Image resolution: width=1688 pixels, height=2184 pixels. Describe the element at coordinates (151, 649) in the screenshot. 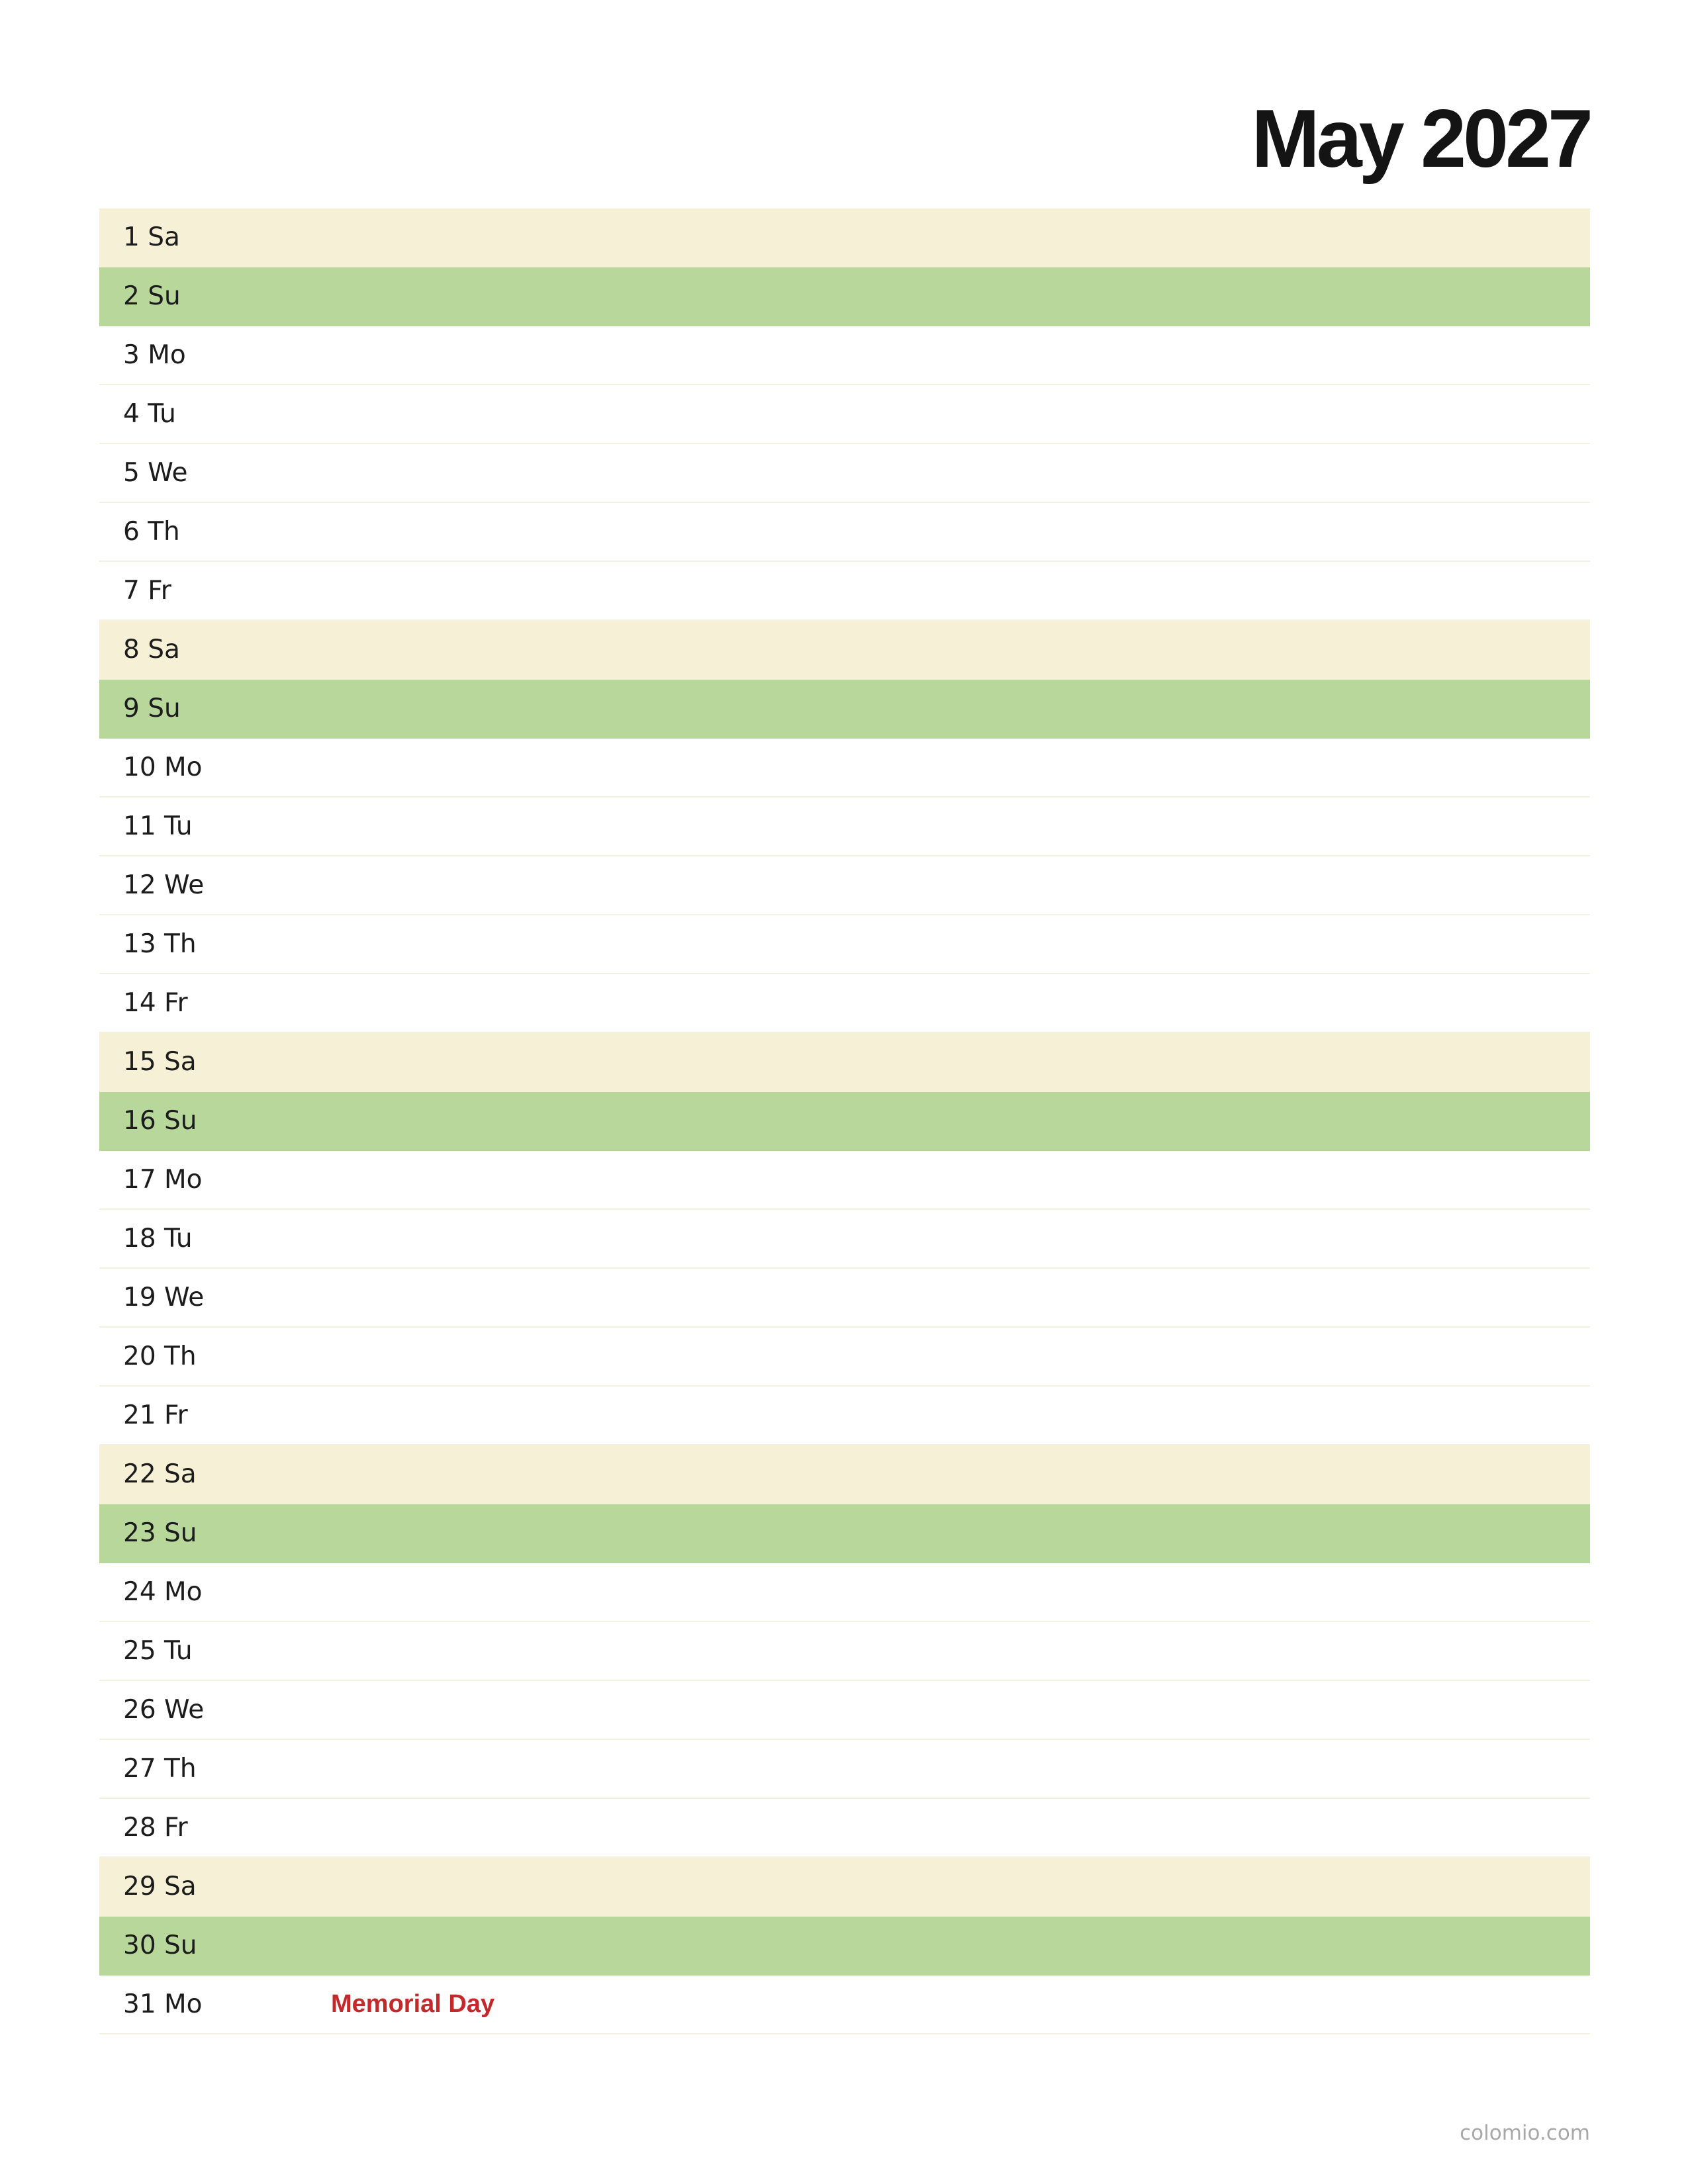

I see `day-label: 8 Sa` at that location.